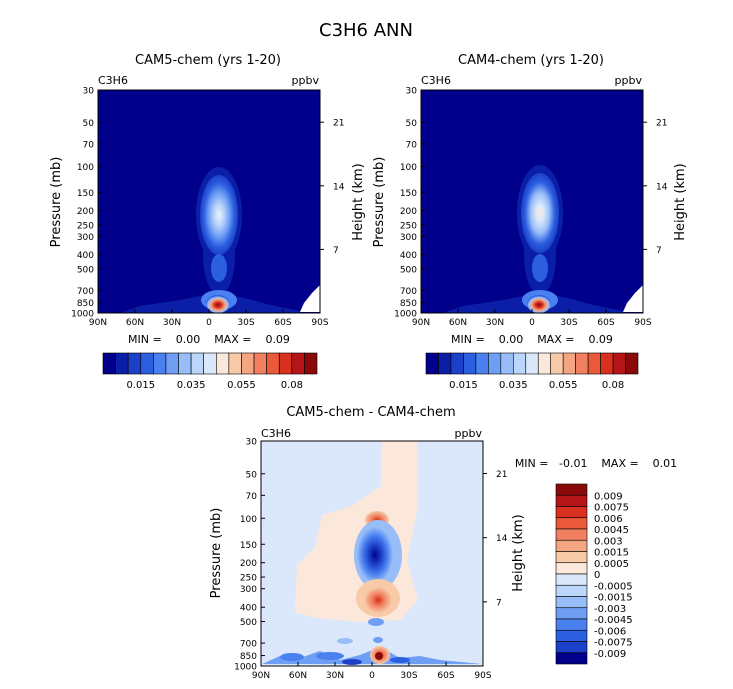 Image resolution: width=733 pixels, height=689 pixels. Describe the element at coordinates (306, 80) in the screenshot. I see `units-label: ppbv` at that location.